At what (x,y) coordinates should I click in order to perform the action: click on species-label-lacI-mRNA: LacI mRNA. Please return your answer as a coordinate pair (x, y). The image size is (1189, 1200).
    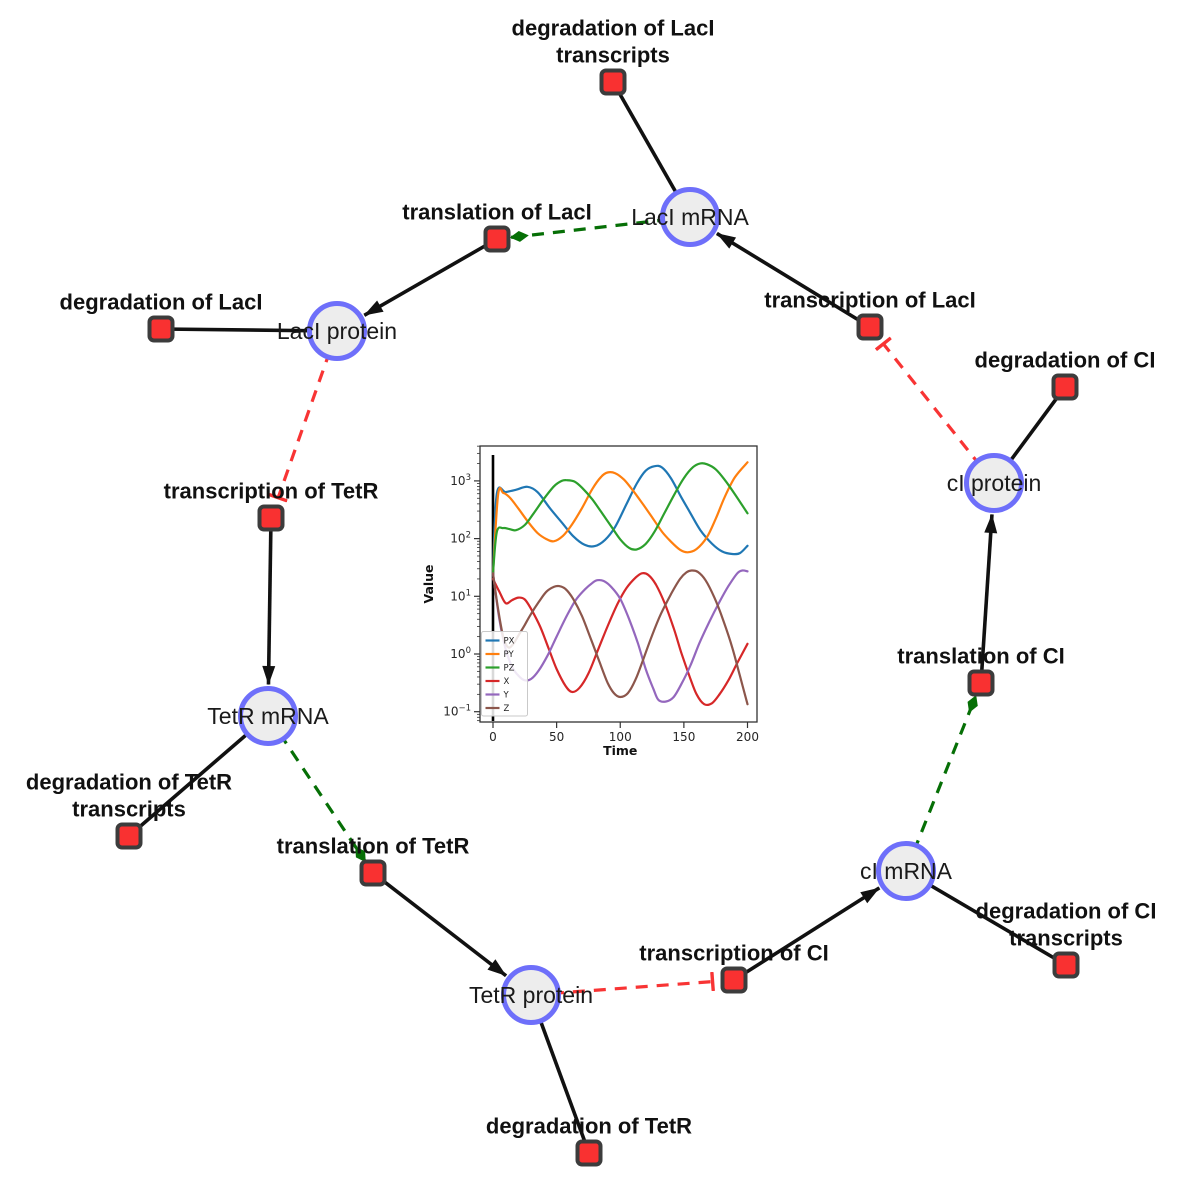
    Looking at the image, I should click on (690, 217).